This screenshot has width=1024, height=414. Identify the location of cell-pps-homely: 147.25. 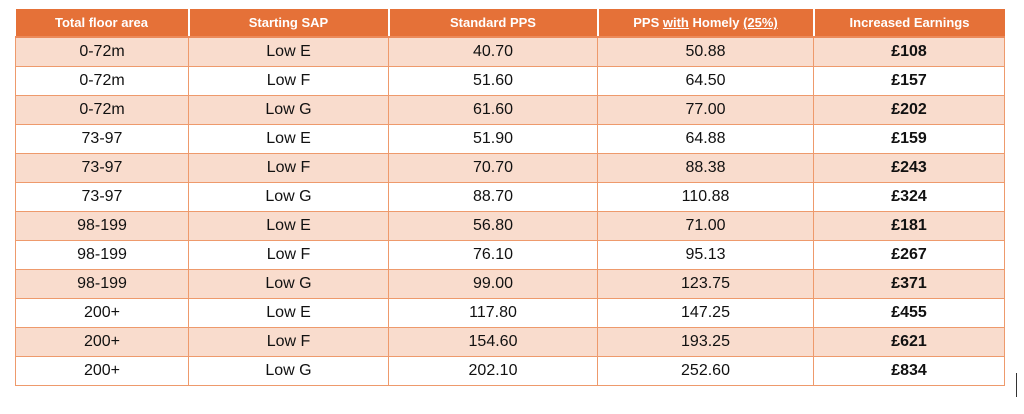
(705, 313).